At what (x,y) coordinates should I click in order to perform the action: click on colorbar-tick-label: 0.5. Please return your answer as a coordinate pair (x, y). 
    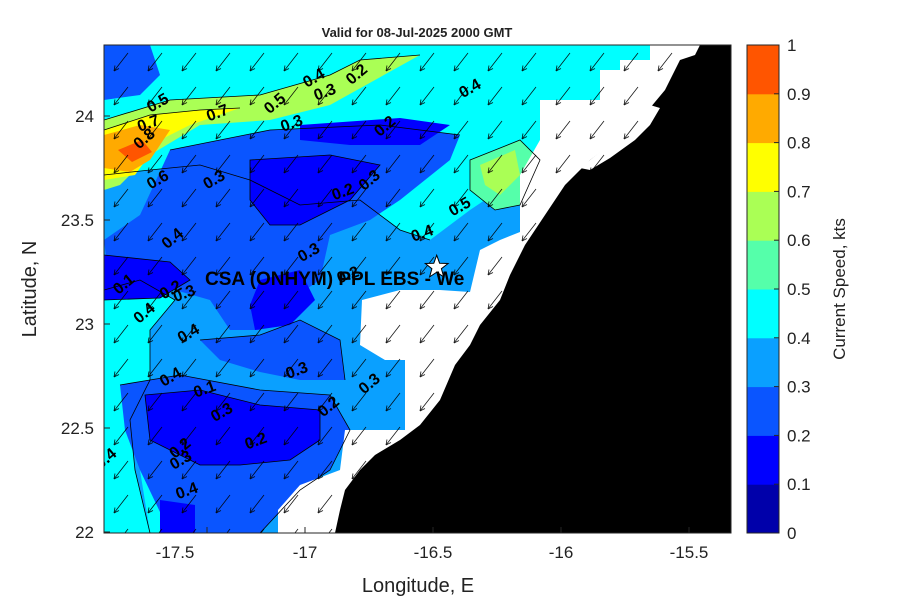
    Looking at the image, I should click on (799, 289).